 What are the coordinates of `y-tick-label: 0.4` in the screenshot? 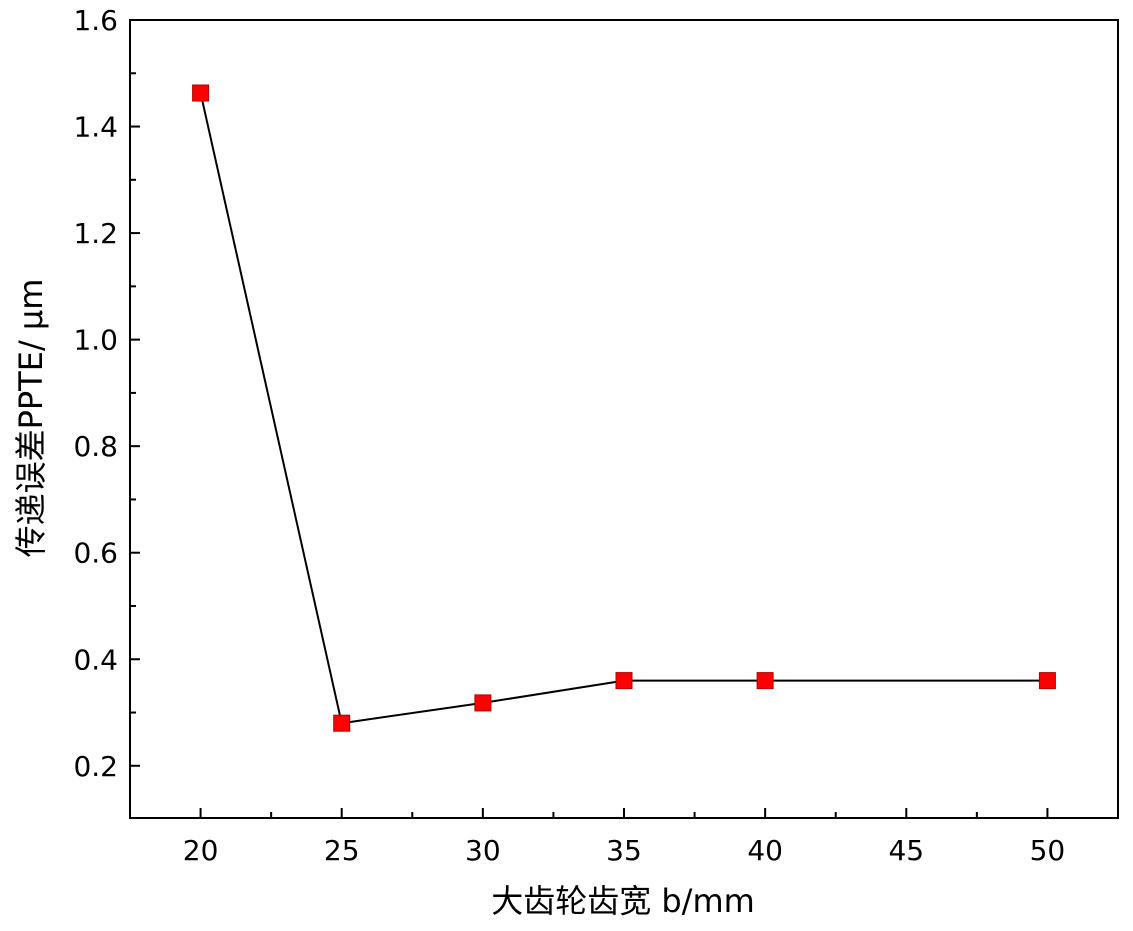 It's located at (95, 659).